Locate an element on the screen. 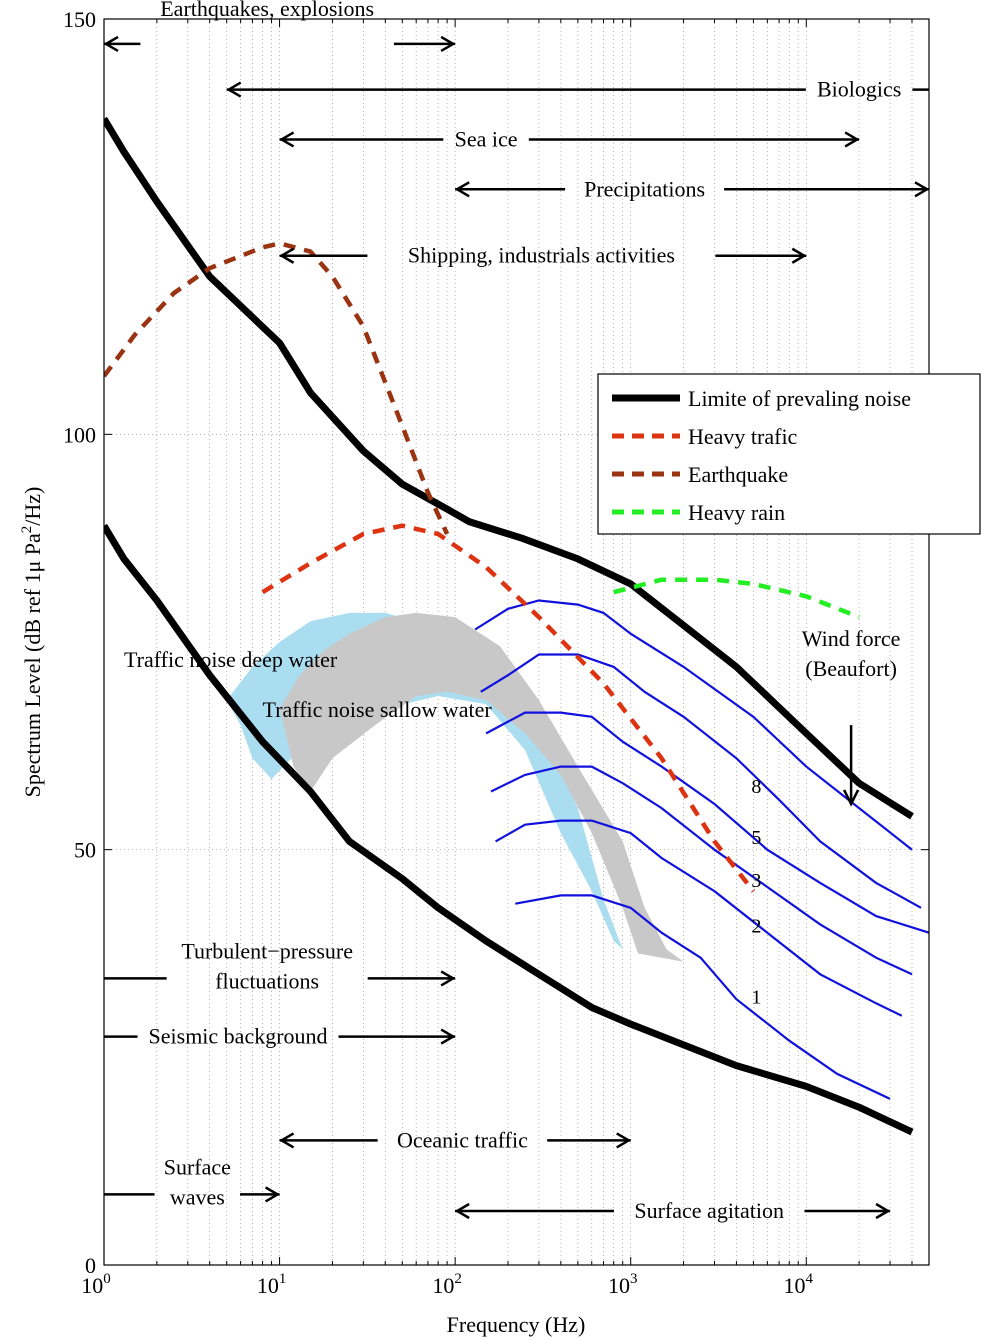 The image size is (995, 1340). annotation-label: Precipitations is located at coordinates (644, 188).